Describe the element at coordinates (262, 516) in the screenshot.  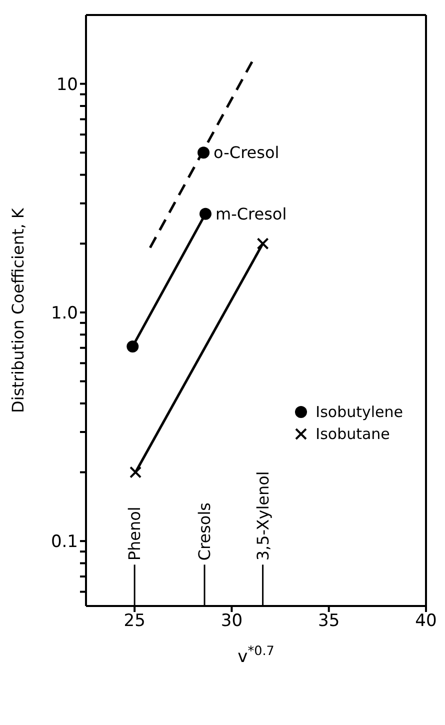
I see `ref-line-label: 3,5-Xylenol` at that location.